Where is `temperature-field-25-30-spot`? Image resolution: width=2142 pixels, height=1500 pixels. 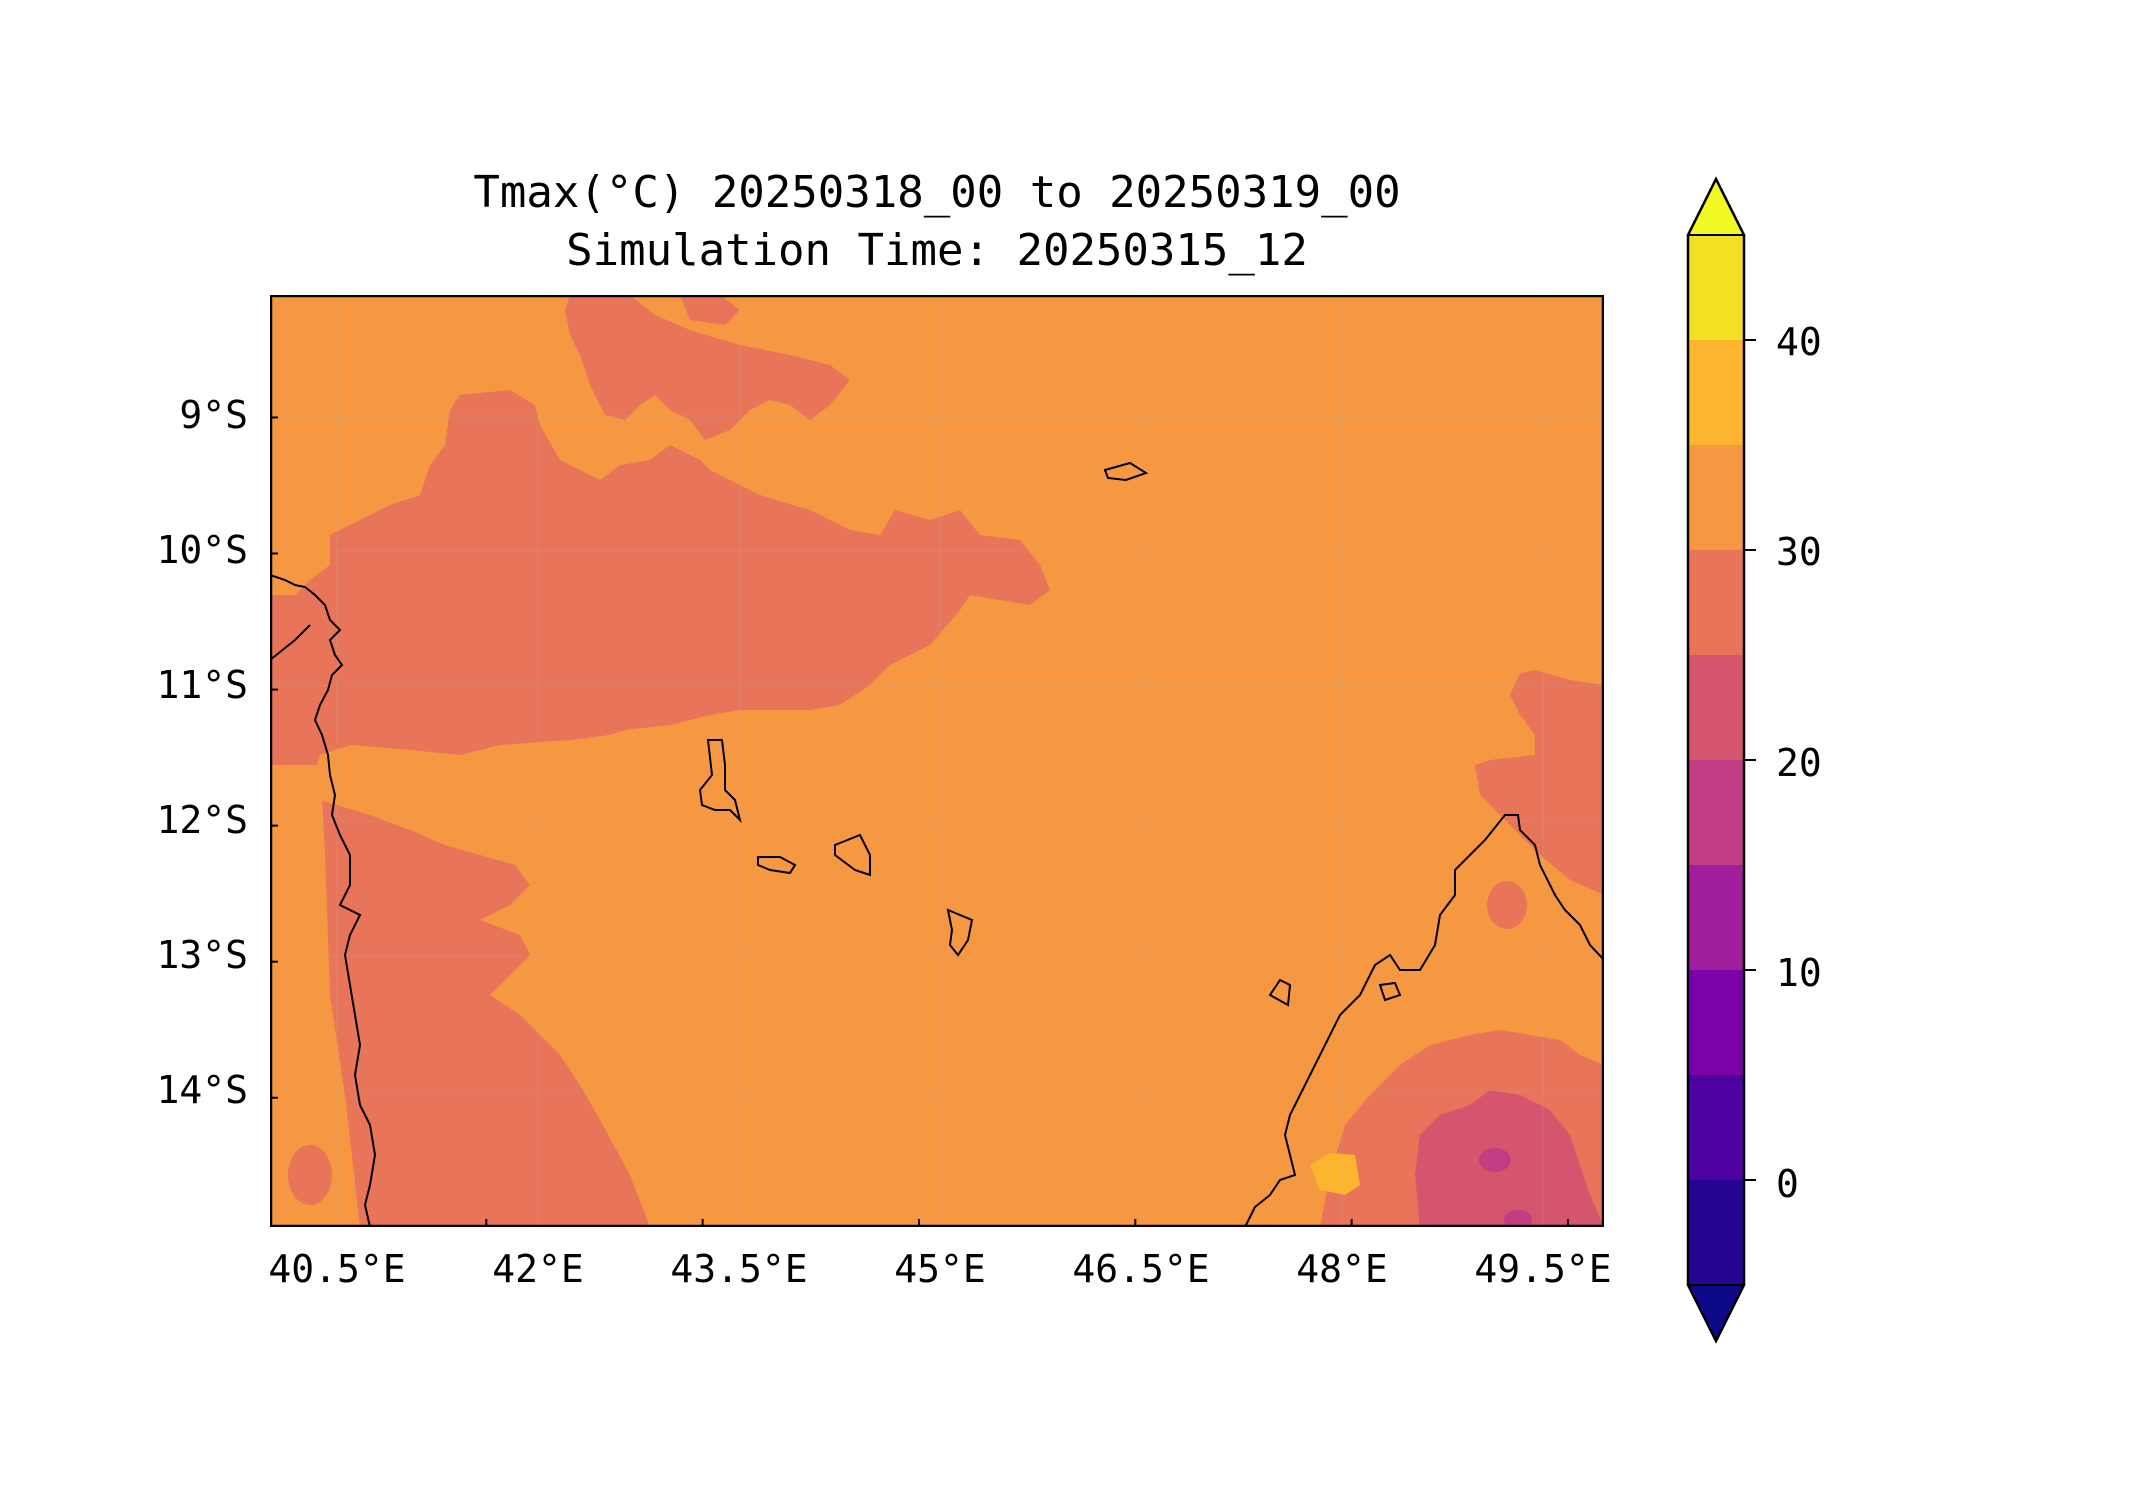 temperature-field-25-30-spot is located at coordinates (1507, 905).